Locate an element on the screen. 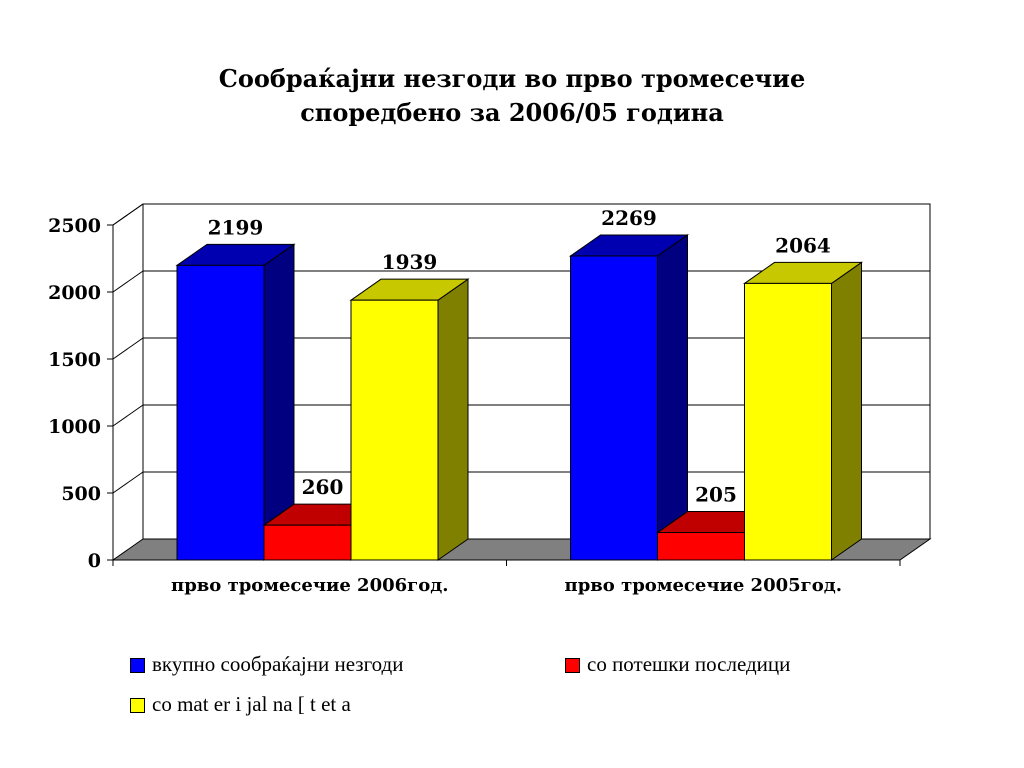 This screenshot has height=768, width=1024. chart-title-line-2: споредбено за 2006/05 година is located at coordinates (512, 112).